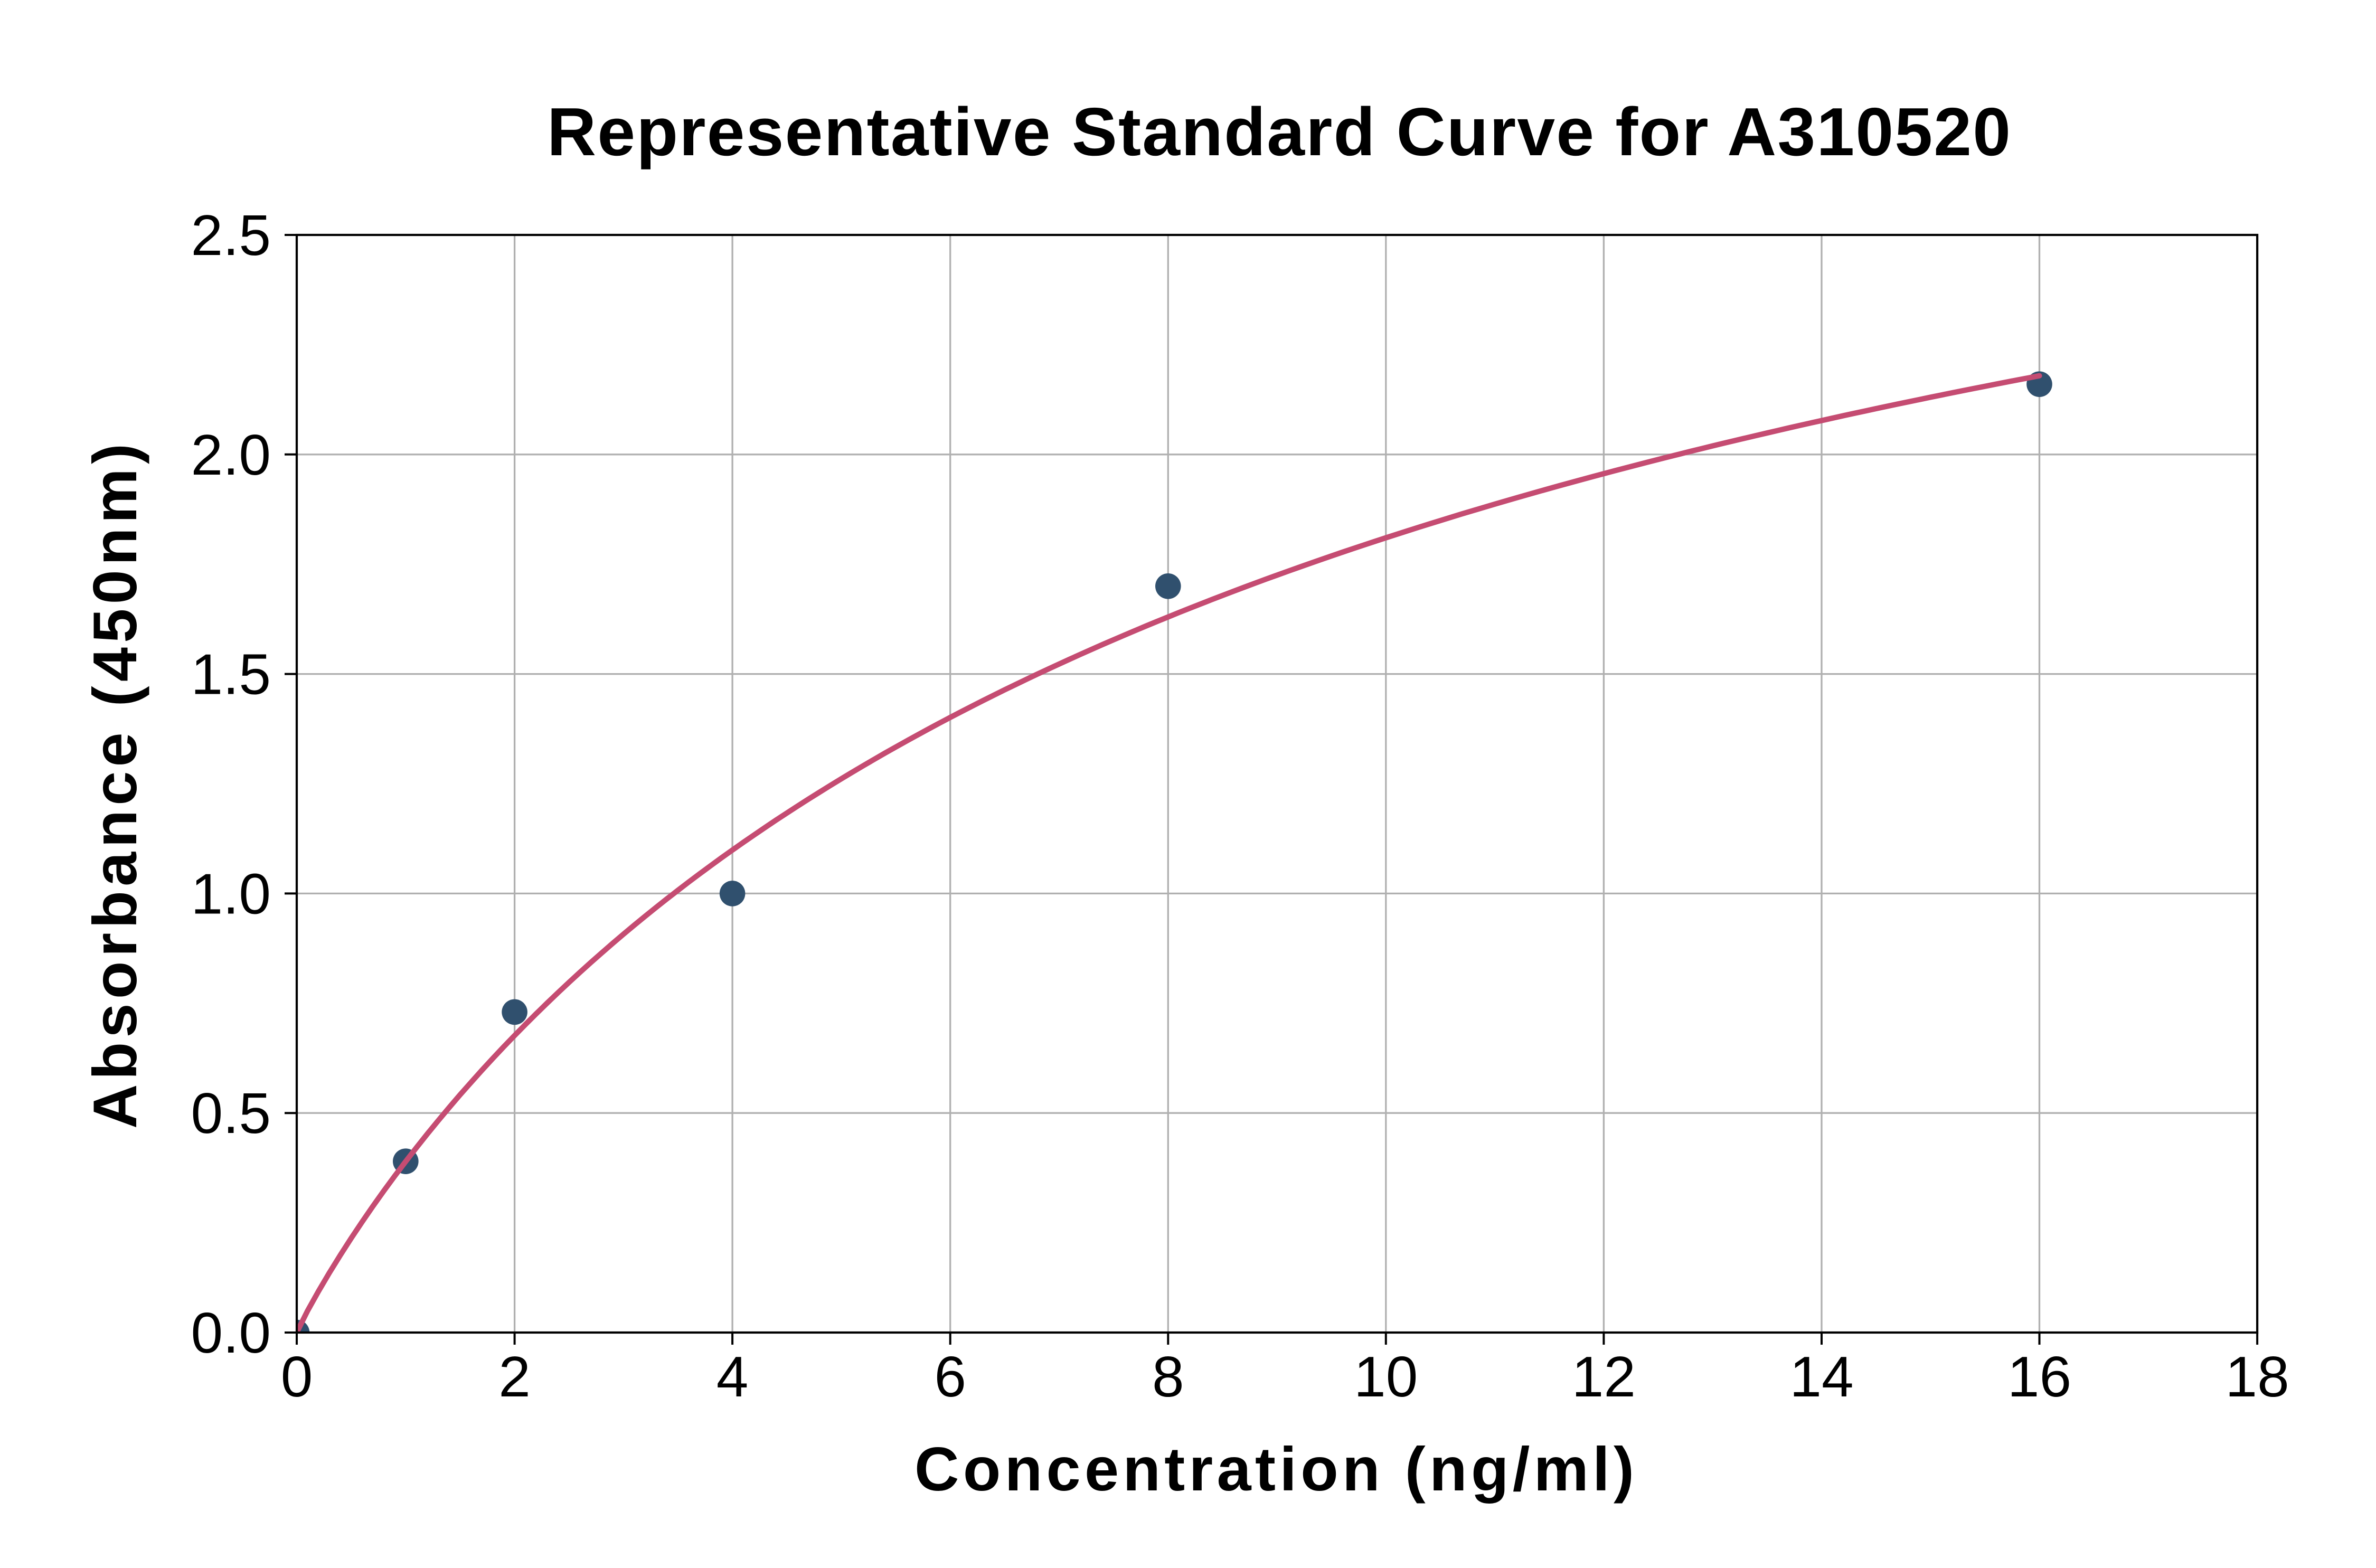 The height and width of the screenshot is (1568, 2376). I want to click on svg-text: 1.5, so click(231, 675).